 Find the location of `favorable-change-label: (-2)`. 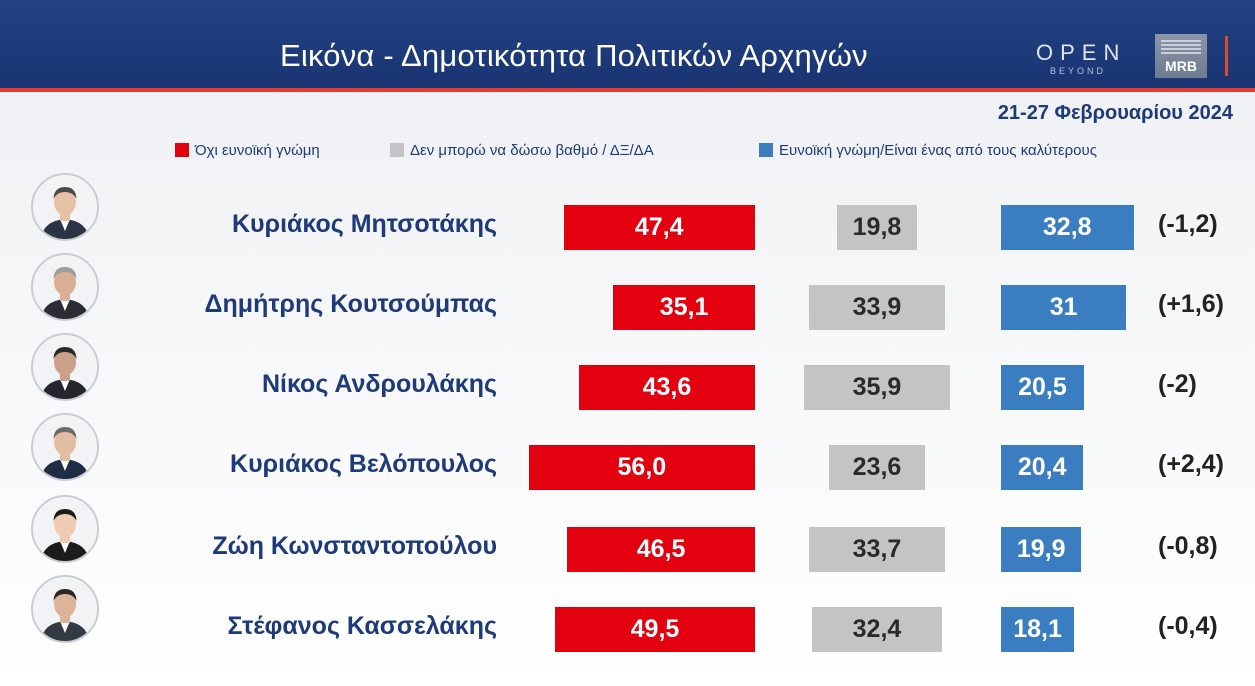

favorable-change-label: (-2) is located at coordinates (1177, 384).